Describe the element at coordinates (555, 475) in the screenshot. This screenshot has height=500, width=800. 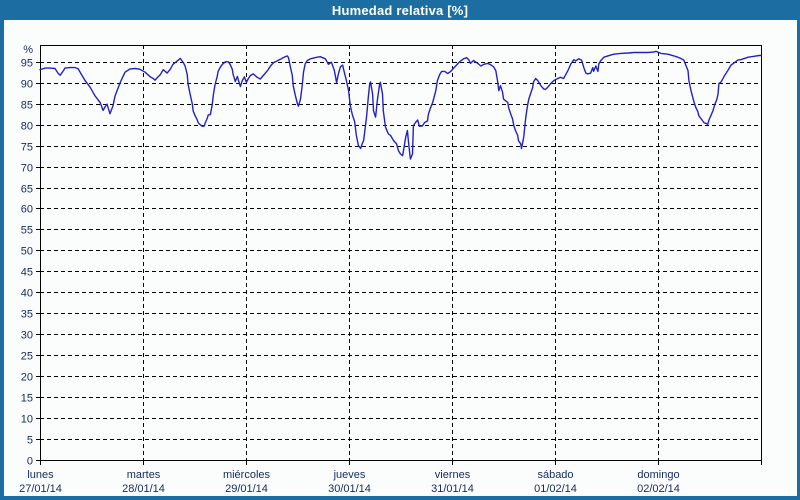
I see `x-axis-day-label: sábado` at that location.